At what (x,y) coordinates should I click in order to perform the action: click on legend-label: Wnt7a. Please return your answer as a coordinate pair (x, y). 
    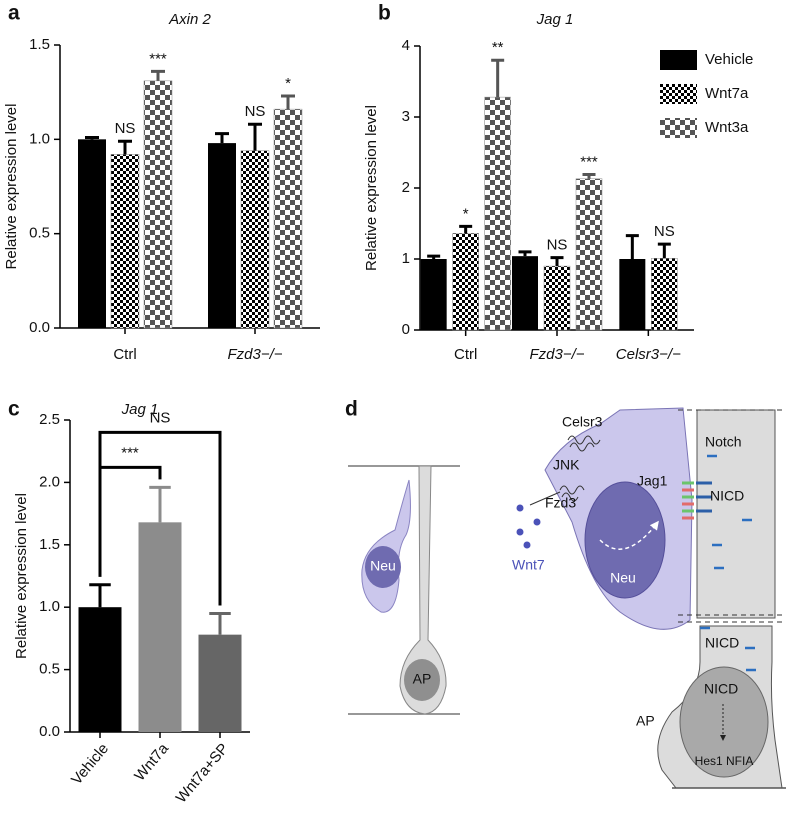
    Looking at the image, I should click on (727, 93).